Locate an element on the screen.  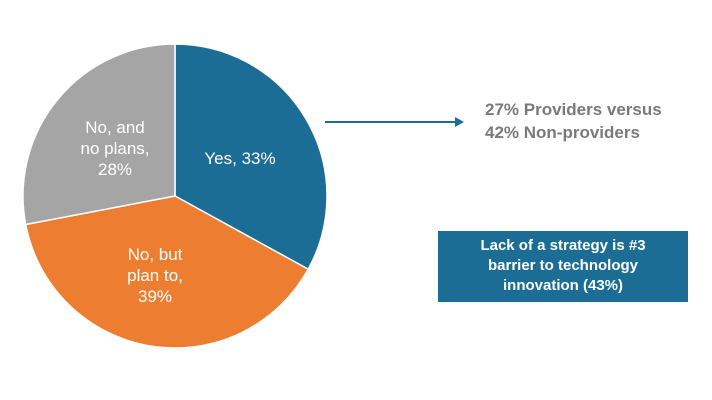
callout-line-non-providers: 42% Non-providers is located at coordinates (562, 132).